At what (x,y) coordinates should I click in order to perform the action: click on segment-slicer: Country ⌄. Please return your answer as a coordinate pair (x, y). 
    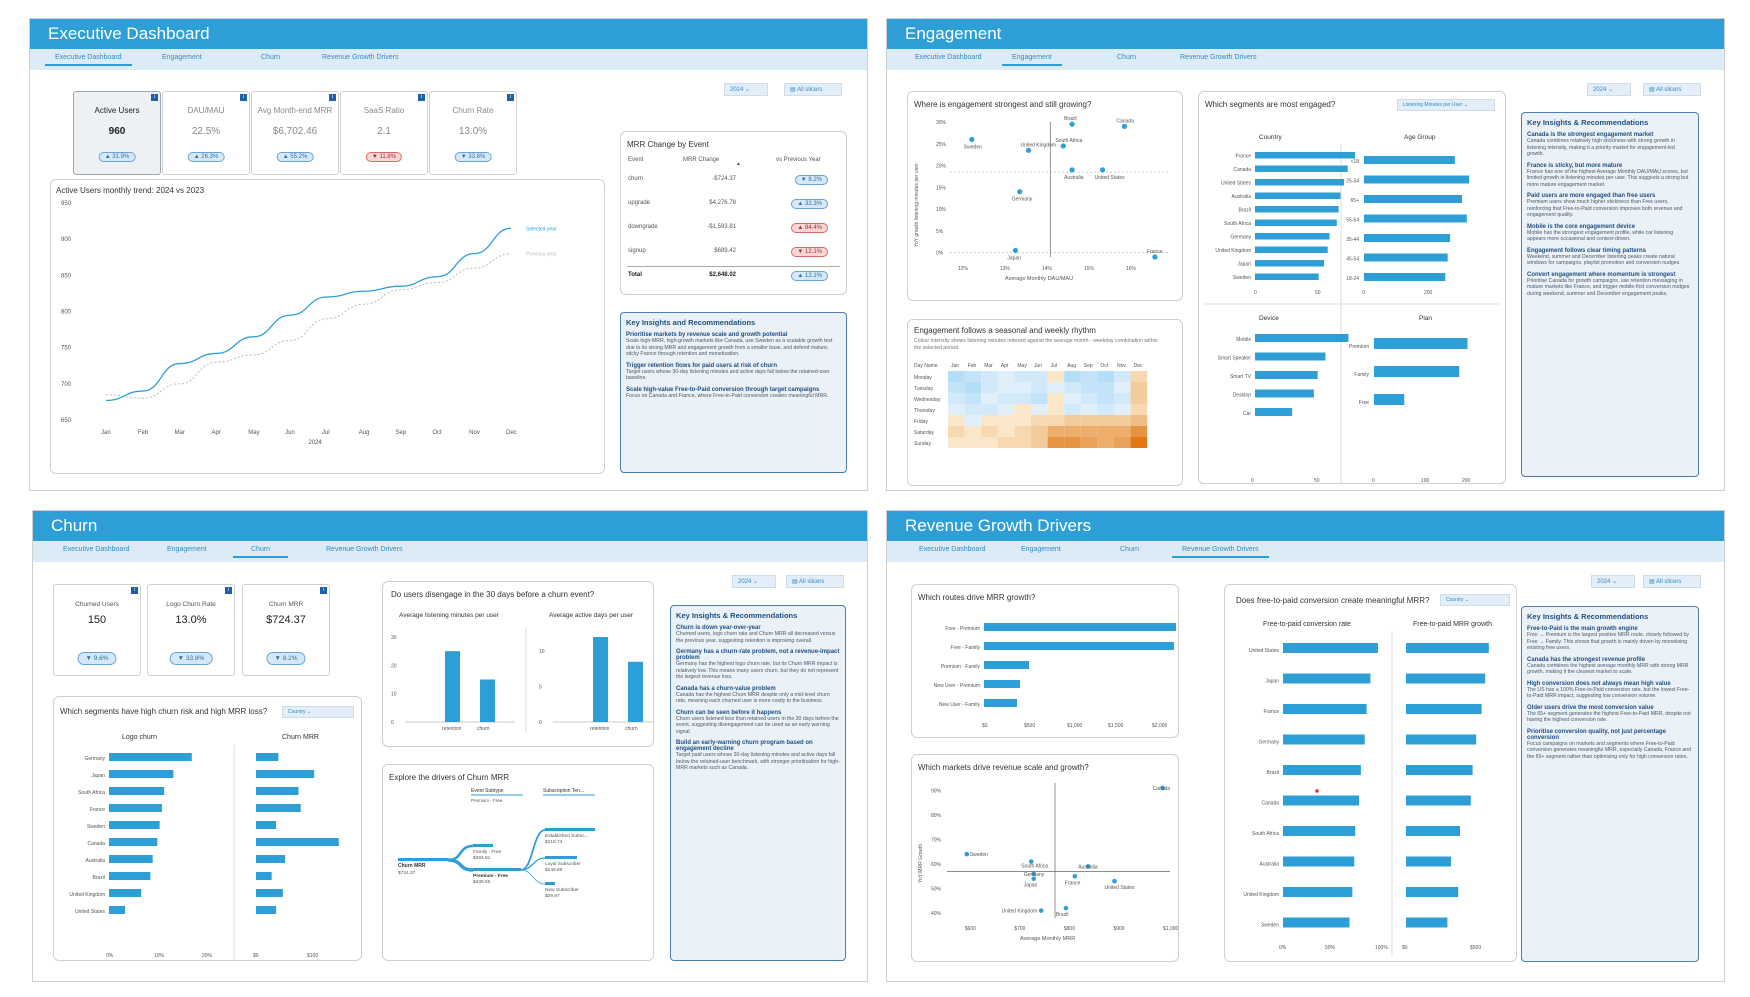
    Looking at the image, I should click on (318, 712).